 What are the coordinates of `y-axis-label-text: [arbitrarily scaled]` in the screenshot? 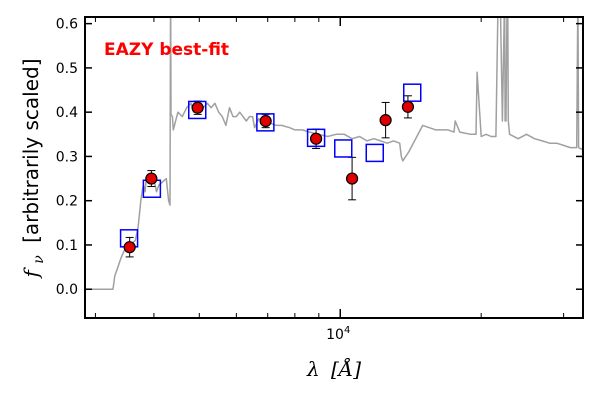 It's located at (31, 150).